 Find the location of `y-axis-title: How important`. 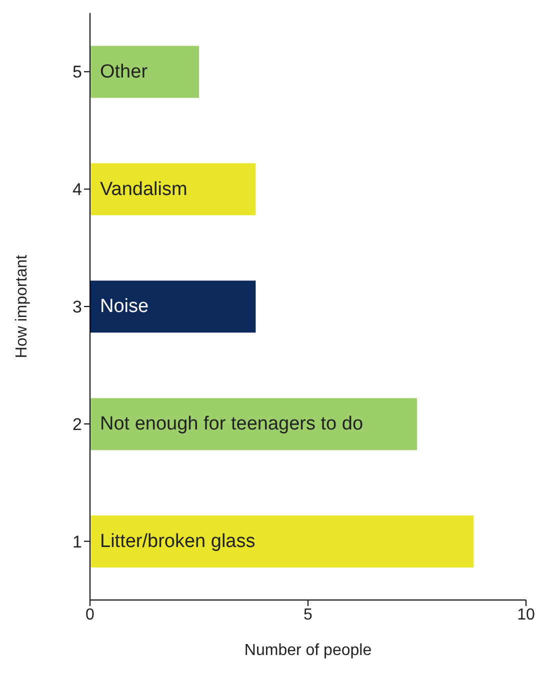

y-axis-title: How important is located at coordinates (22, 306).